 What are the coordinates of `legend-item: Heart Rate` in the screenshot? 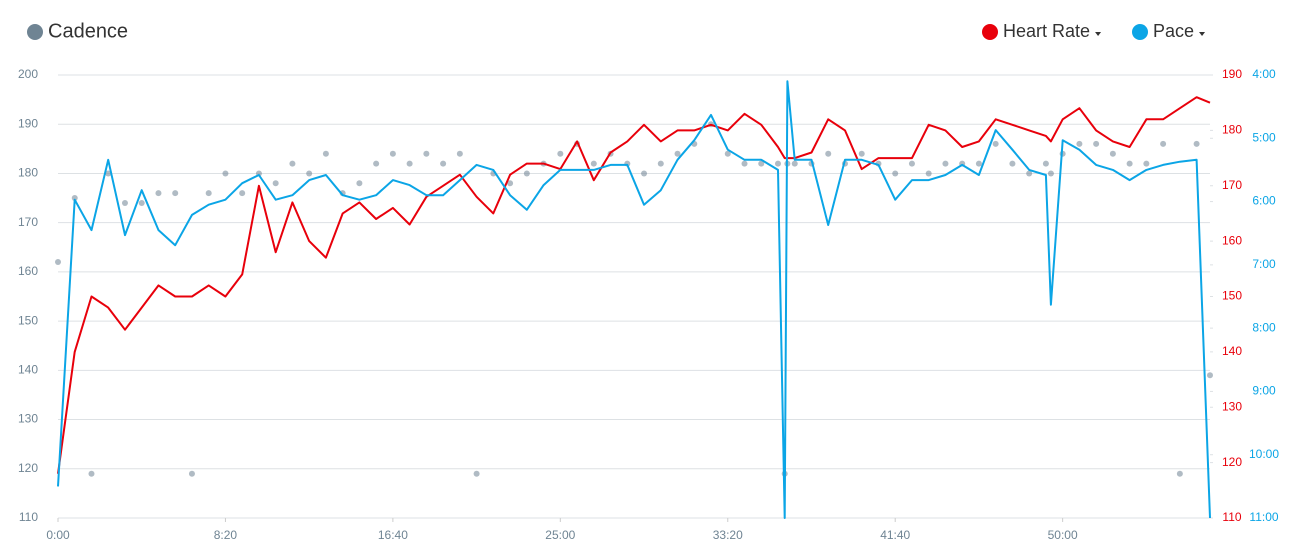 It's located at (1042, 31).